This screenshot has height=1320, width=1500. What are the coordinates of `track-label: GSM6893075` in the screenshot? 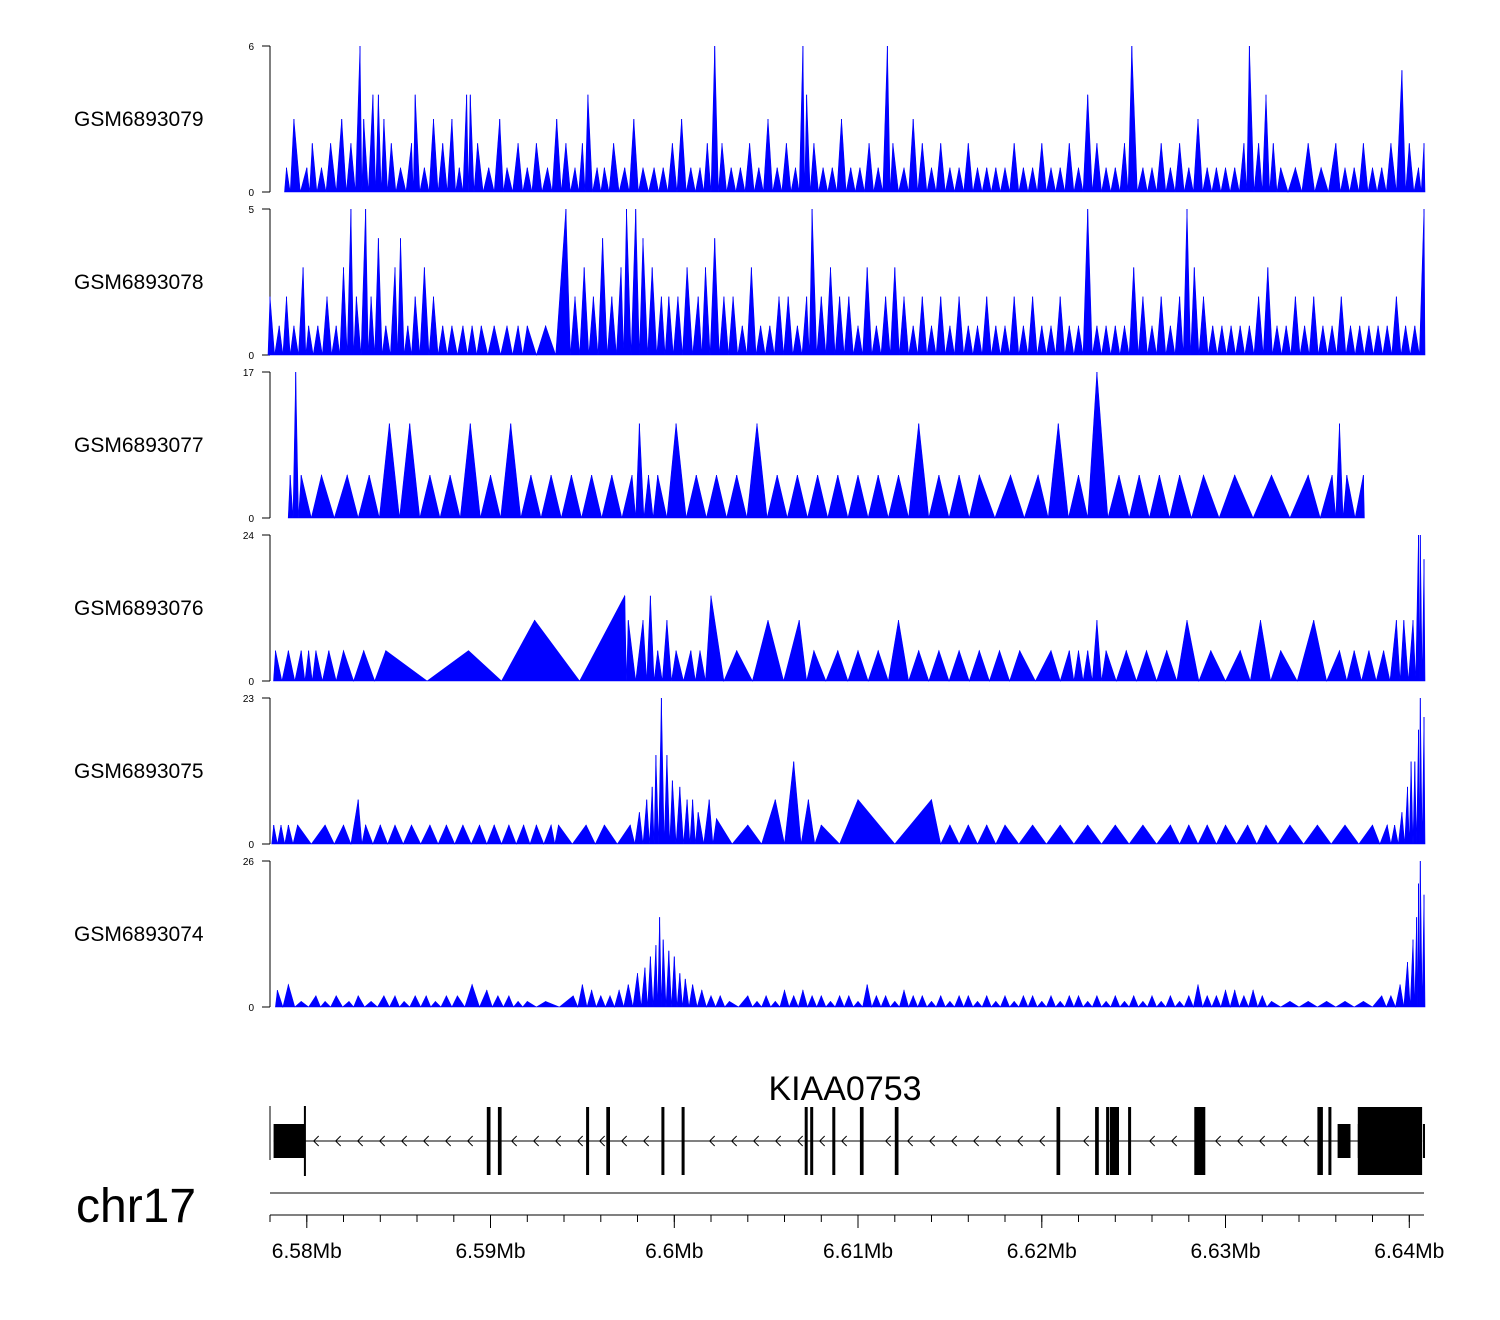 It's located at (139, 771).